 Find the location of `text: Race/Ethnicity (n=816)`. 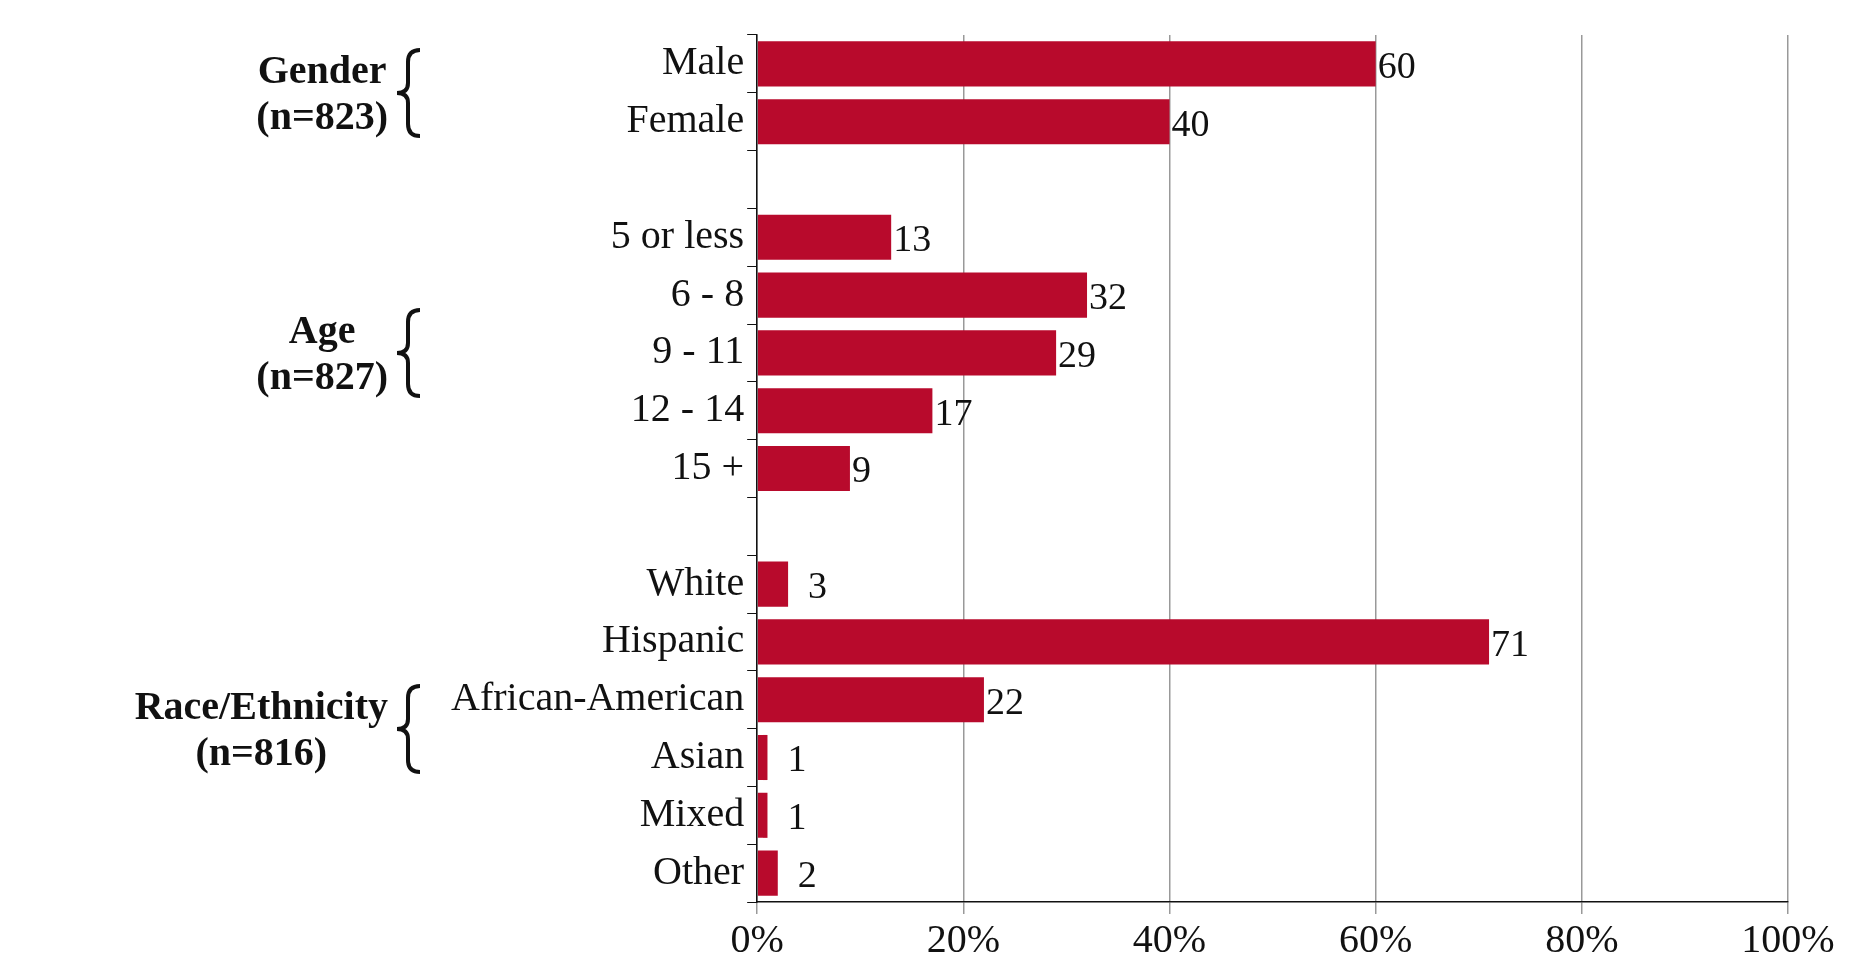

text: Race/Ethnicity (n=816) is located at coordinates (261, 728).